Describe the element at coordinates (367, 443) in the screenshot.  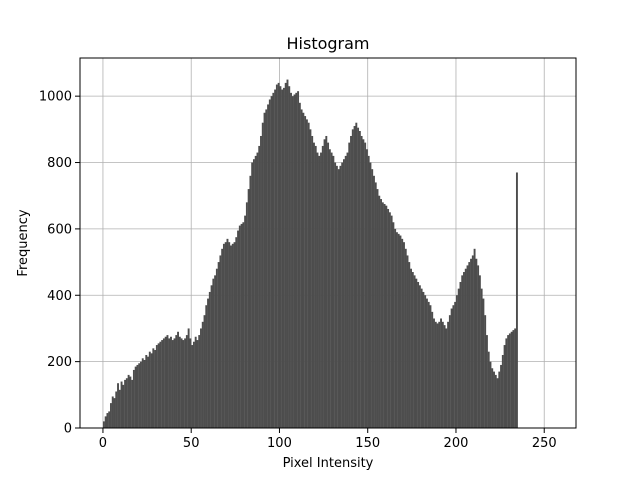
I see `x-tick-label: 150` at that location.